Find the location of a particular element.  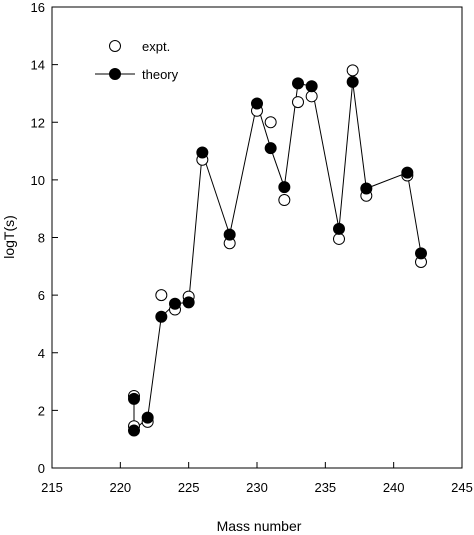

y-tick-label: 8 is located at coordinates (41, 238).